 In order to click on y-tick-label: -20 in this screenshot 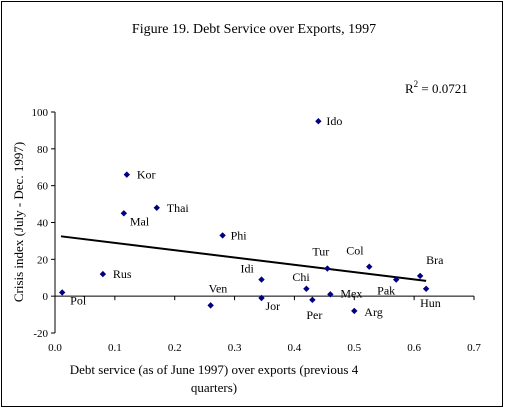, I will do `click(40, 334)`.